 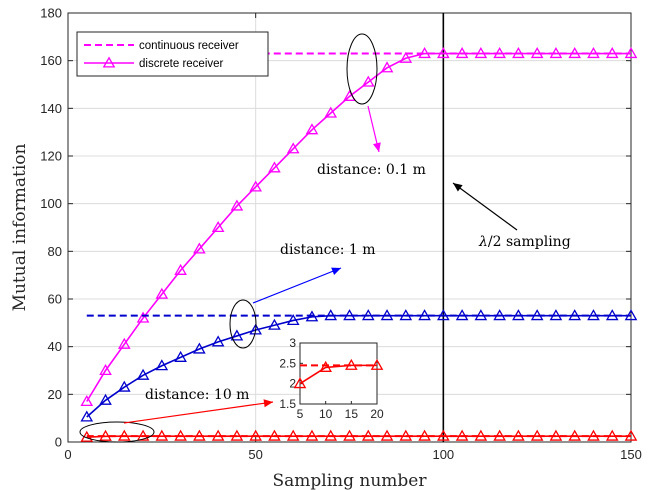 What do you see at coordinates (350, 480) in the screenshot?
I see `x-axis-label: Sampling number` at bounding box center [350, 480].